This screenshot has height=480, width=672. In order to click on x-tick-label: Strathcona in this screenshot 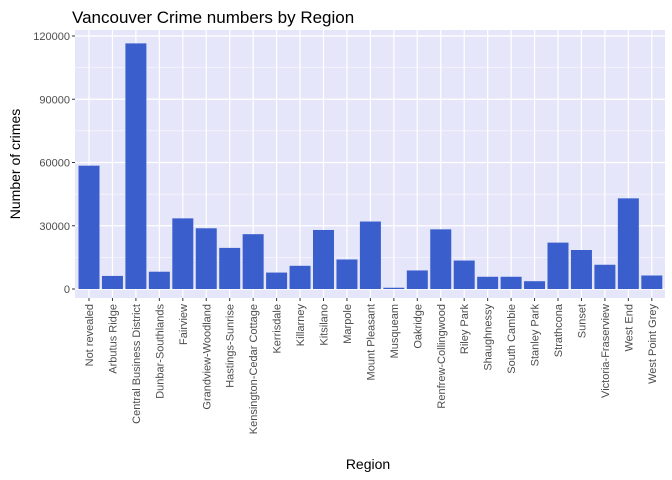, I will do `click(559, 330)`.